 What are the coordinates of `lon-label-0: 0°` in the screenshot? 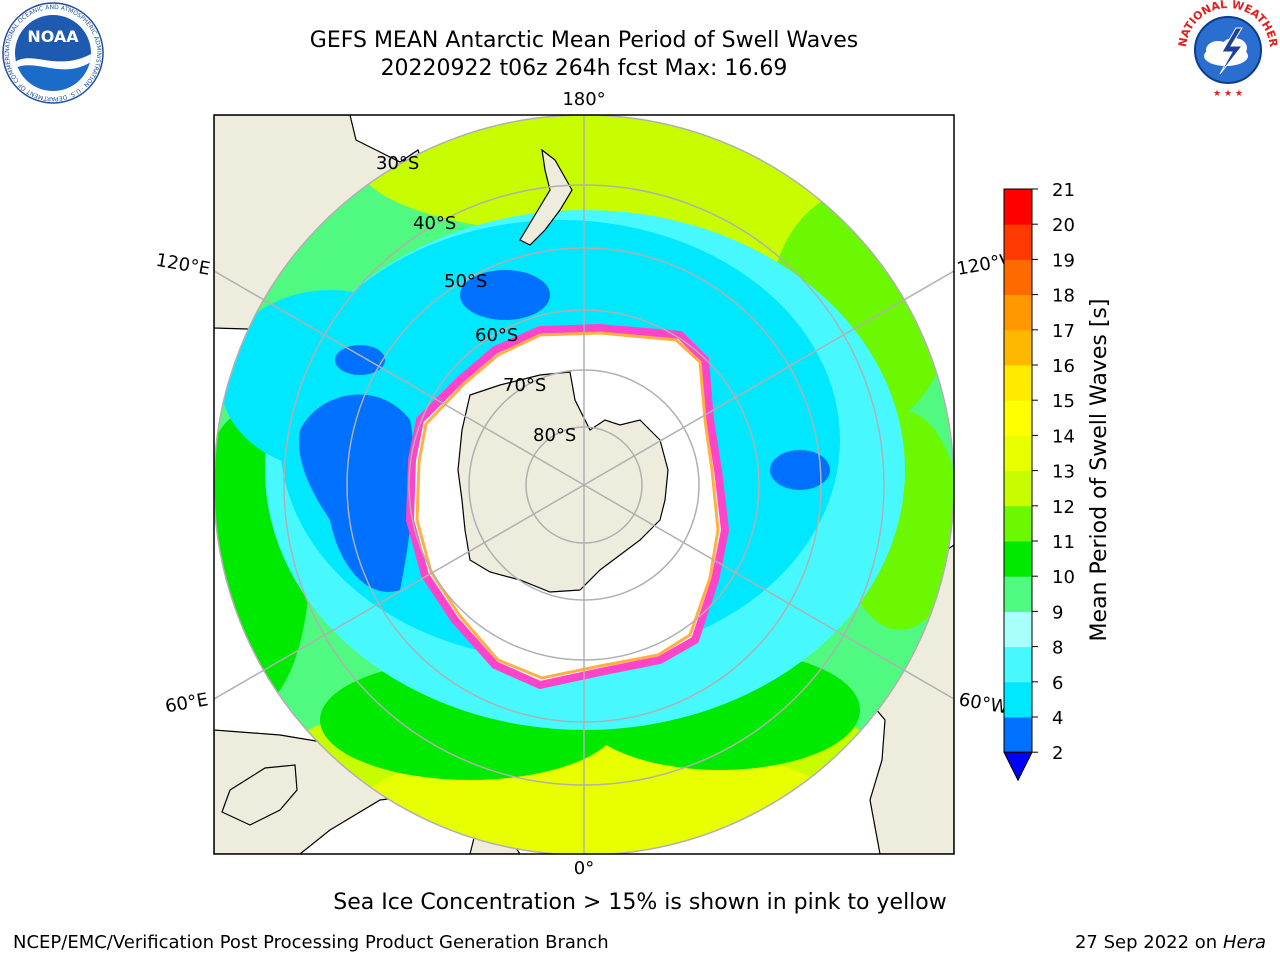 It's located at (584, 868).